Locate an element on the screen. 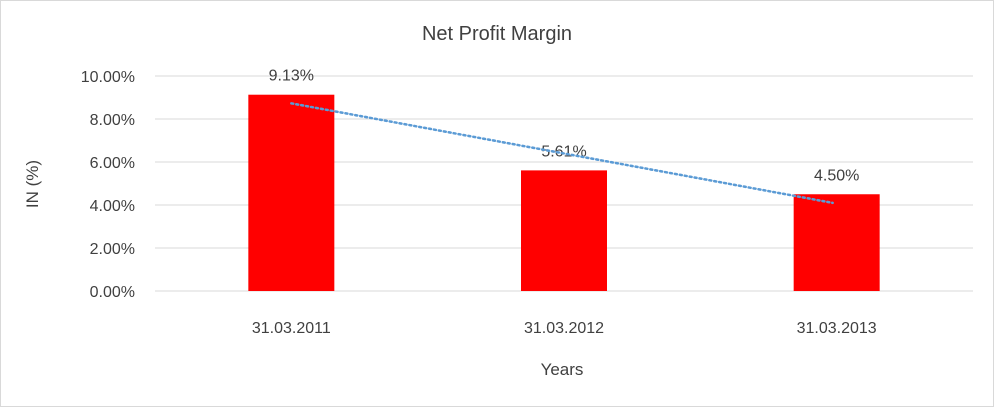  chart-title: Net Profit Margin is located at coordinates (497, 34).